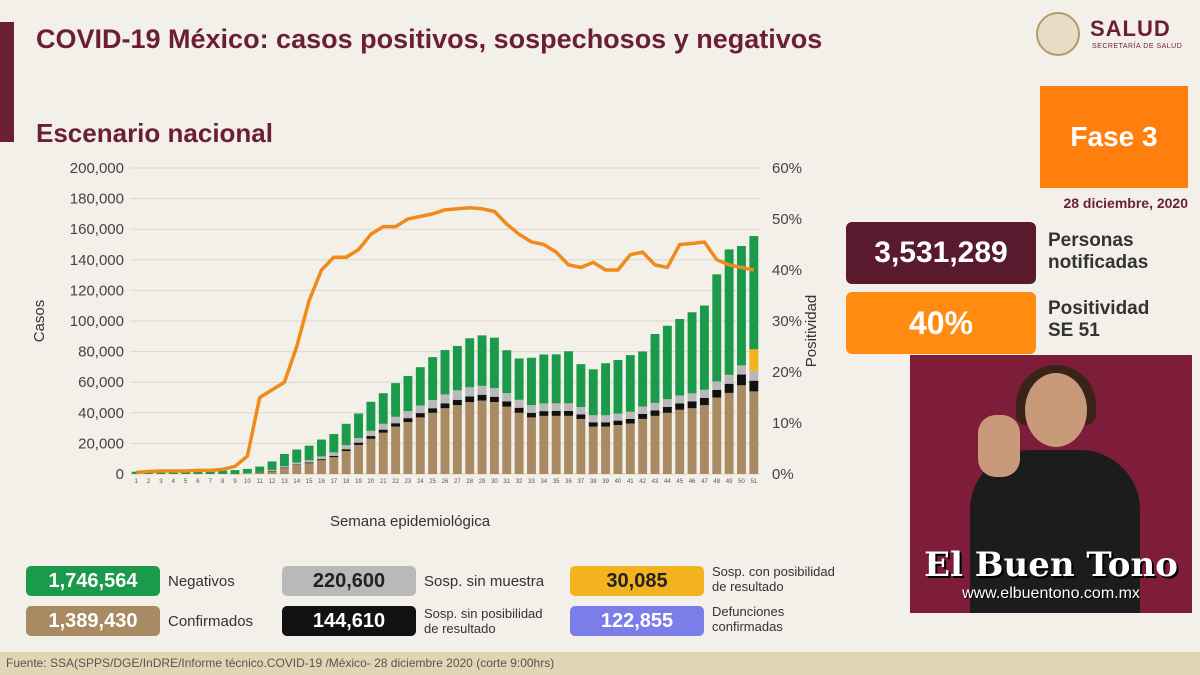  Describe the element at coordinates (506, 482) in the screenshot. I see `x-tick-label: 31` at that location.